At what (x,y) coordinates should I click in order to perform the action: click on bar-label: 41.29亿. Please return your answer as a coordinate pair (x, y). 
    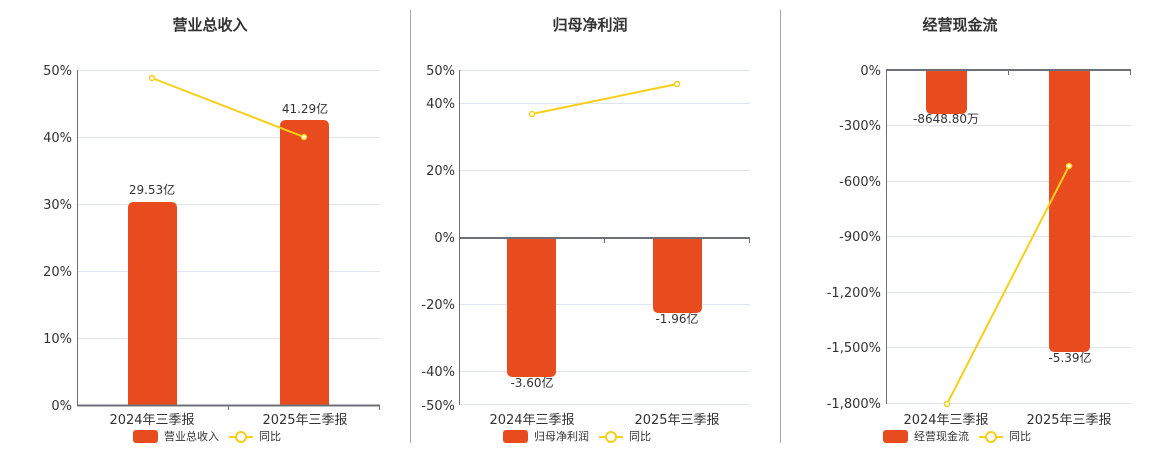
    Looking at the image, I should click on (305, 108).